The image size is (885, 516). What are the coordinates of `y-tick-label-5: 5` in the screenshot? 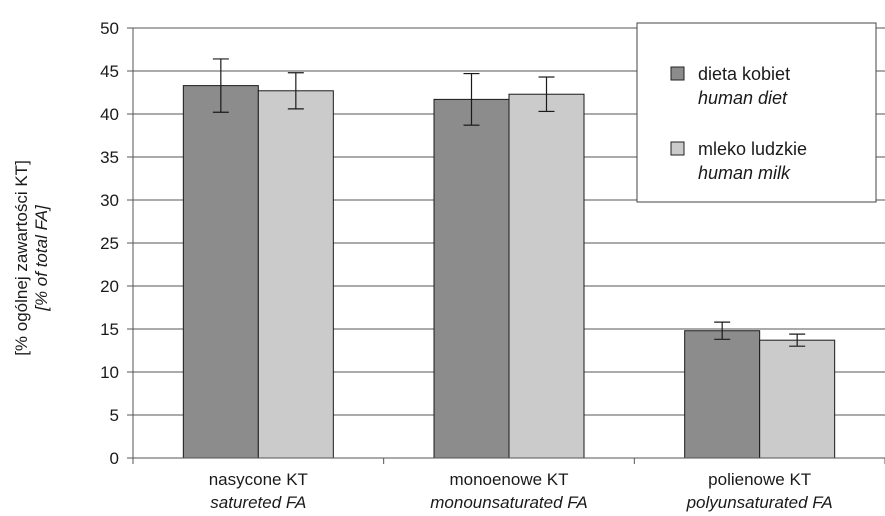 It's located at (114, 415).